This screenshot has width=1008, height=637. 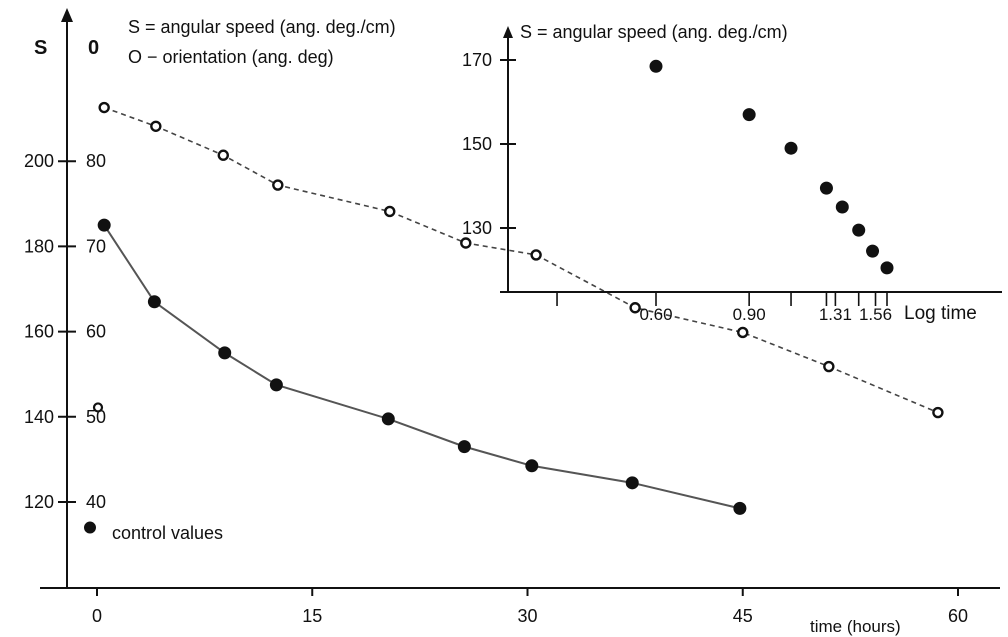 I want to click on inset-points, so click(x=771, y=167).